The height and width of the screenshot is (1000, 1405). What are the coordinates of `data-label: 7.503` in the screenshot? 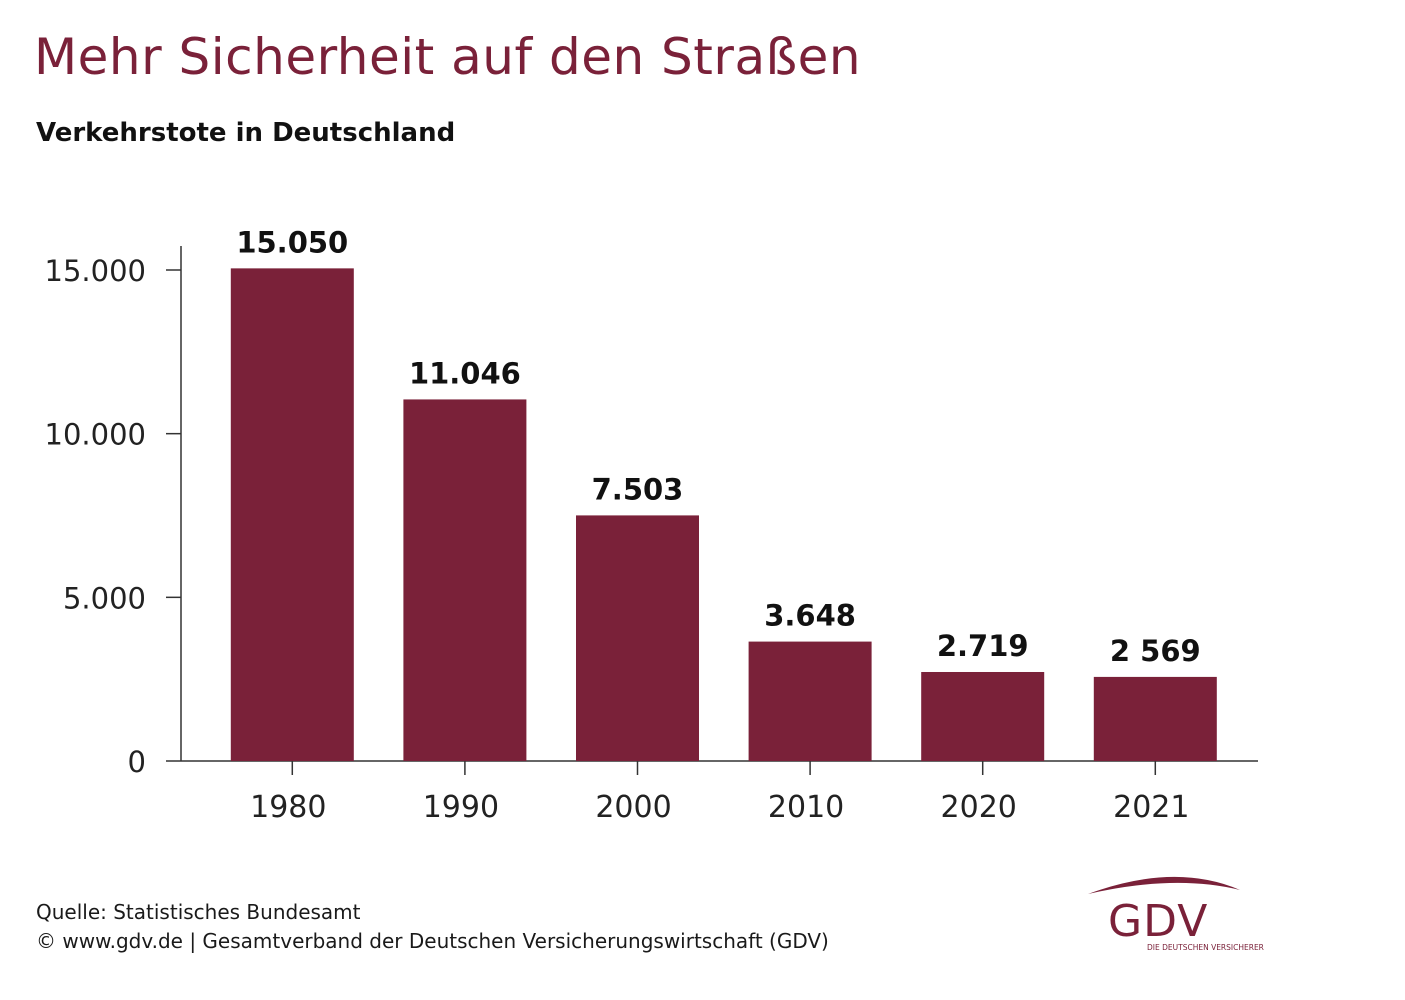 It's located at (638, 489).